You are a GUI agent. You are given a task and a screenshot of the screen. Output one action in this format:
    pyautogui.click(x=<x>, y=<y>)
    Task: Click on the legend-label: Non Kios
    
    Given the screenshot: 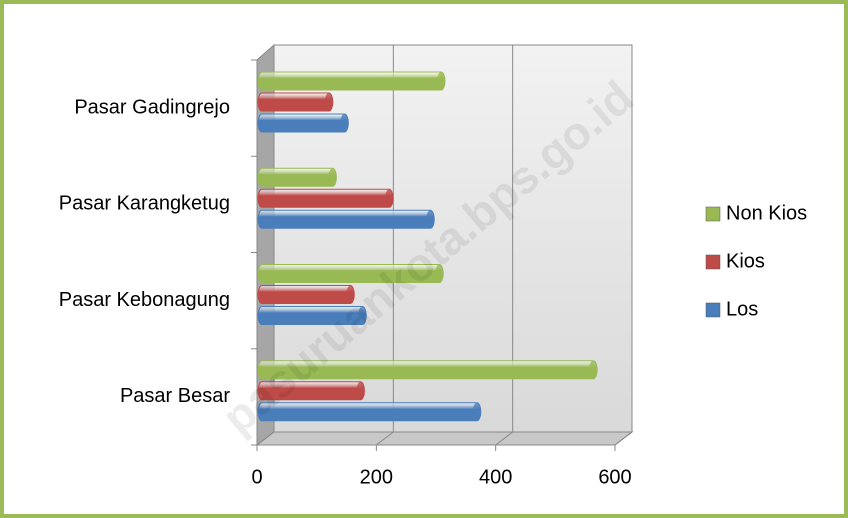 What is the action you would take?
    pyautogui.click(x=766, y=213)
    